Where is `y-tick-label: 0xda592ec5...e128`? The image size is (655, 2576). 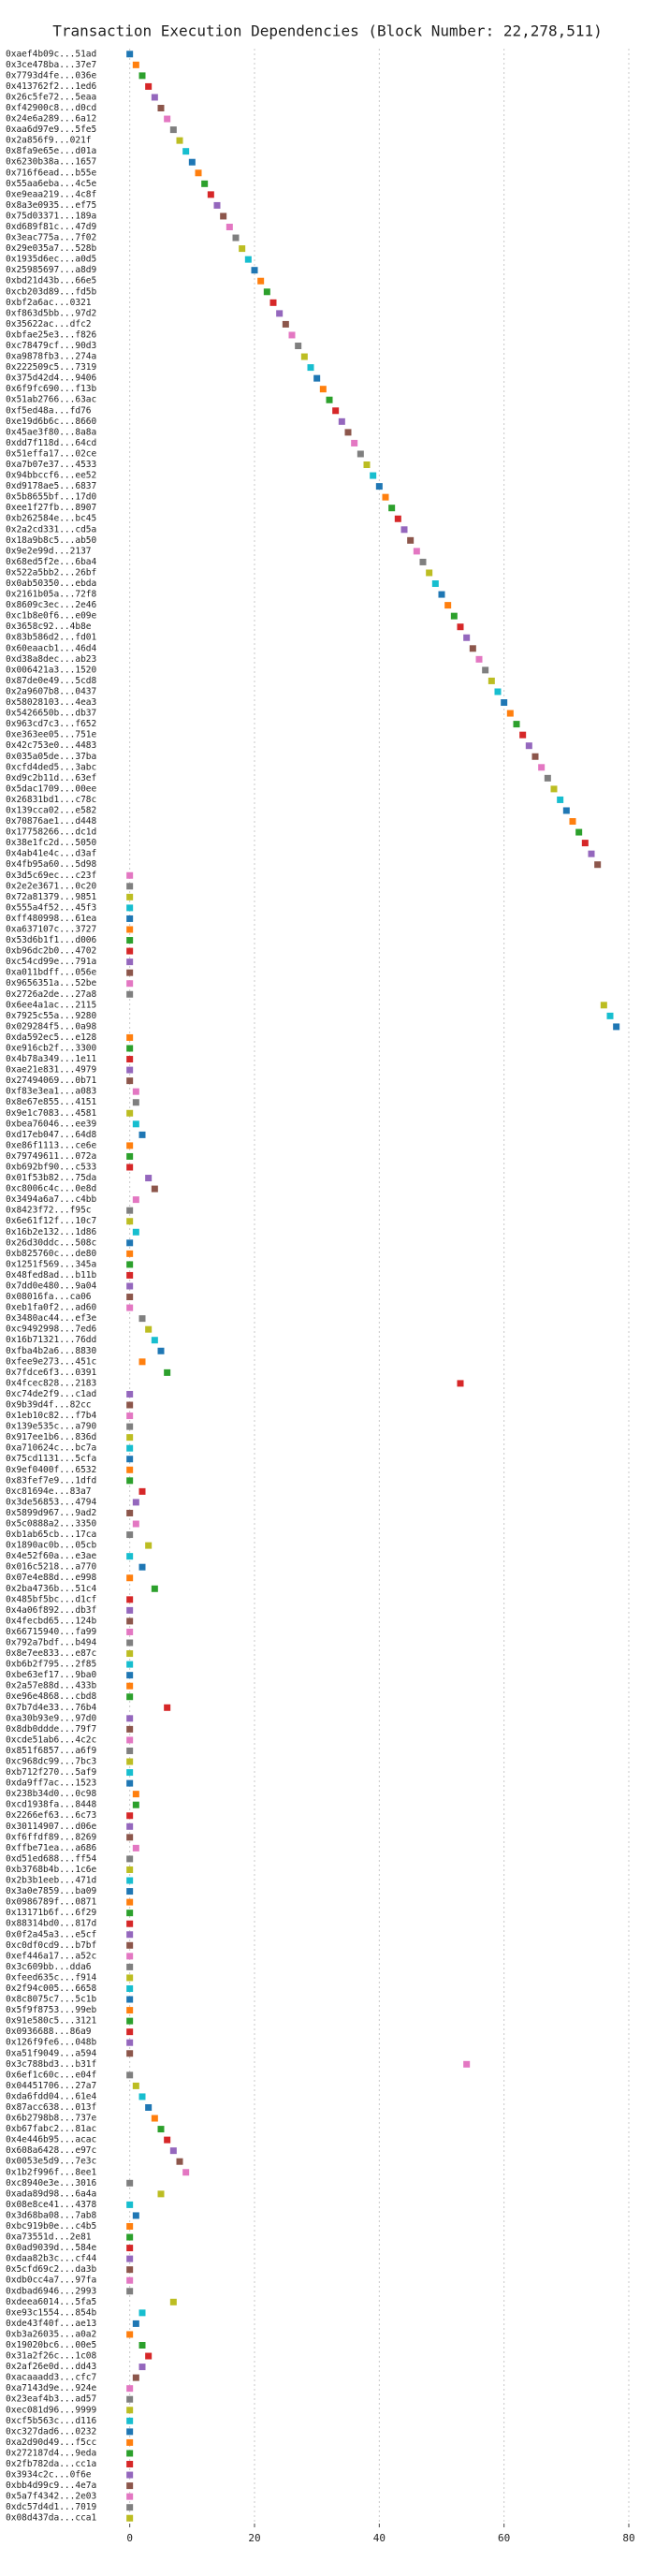 y-tick-label: 0xda592ec5...e128 is located at coordinates (51, 1037).